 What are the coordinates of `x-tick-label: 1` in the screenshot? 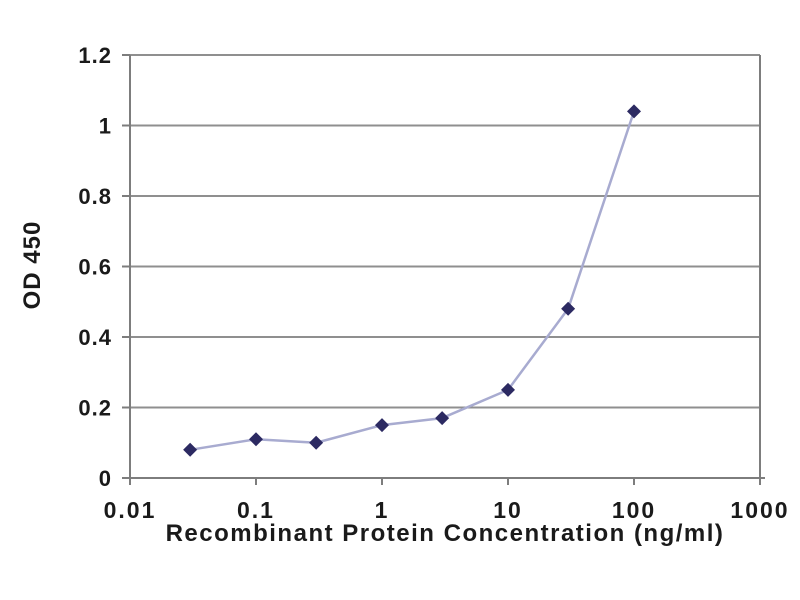 It's located at (382, 510).